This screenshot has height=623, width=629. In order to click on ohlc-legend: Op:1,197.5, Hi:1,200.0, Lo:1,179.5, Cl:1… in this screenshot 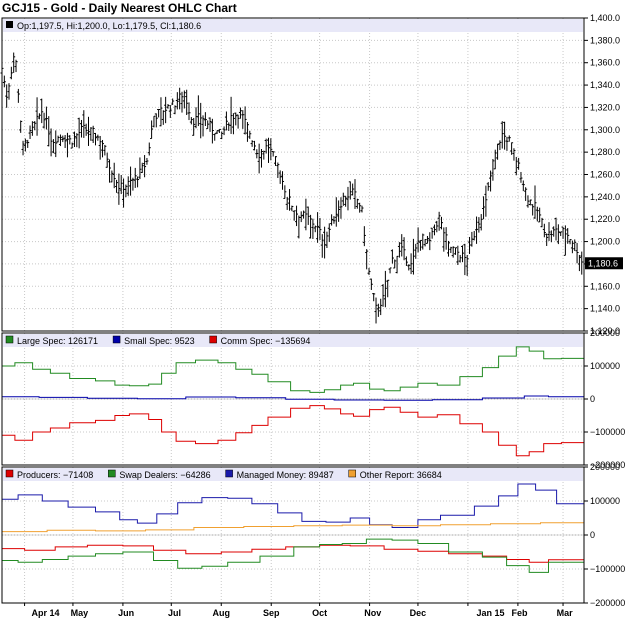, I will do `click(109, 26)`.